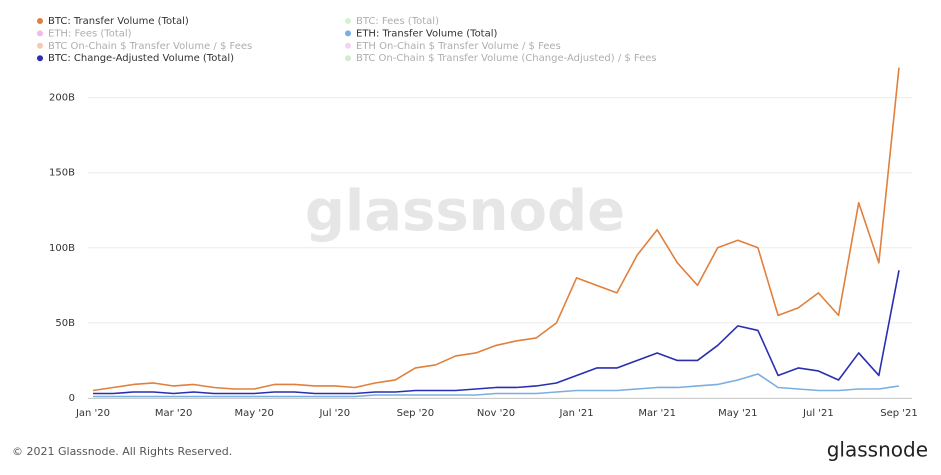  Describe the element at coordinates (496, 413) in the screenshot. I see `x-tick-label: Nov '20` at that location.